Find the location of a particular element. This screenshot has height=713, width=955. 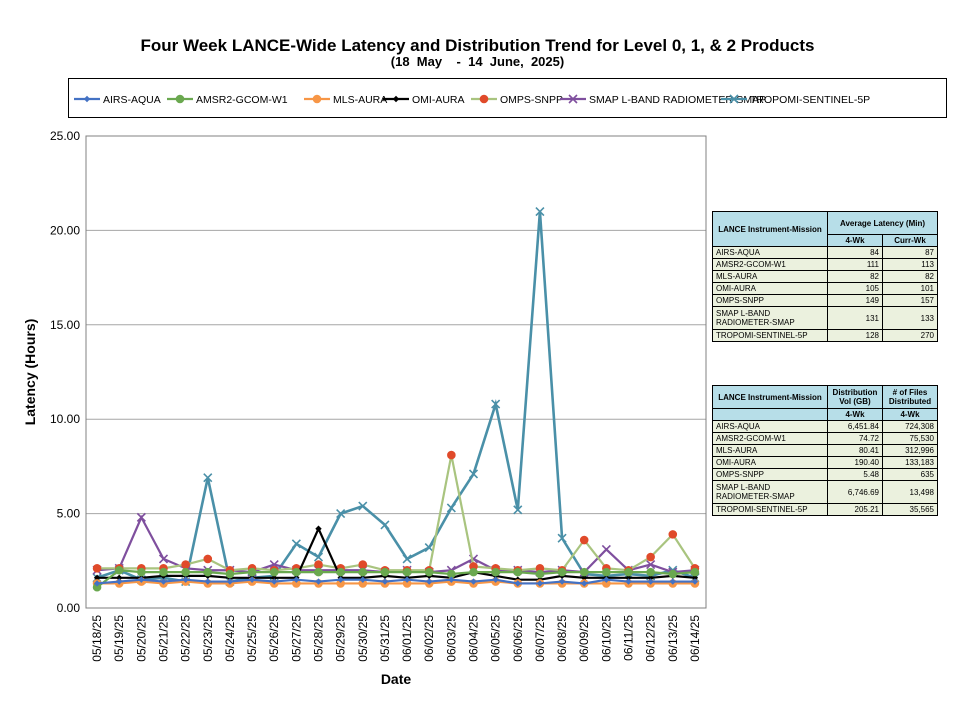

row-files-distributed: 724,308 is located at coordinates (910, 426).